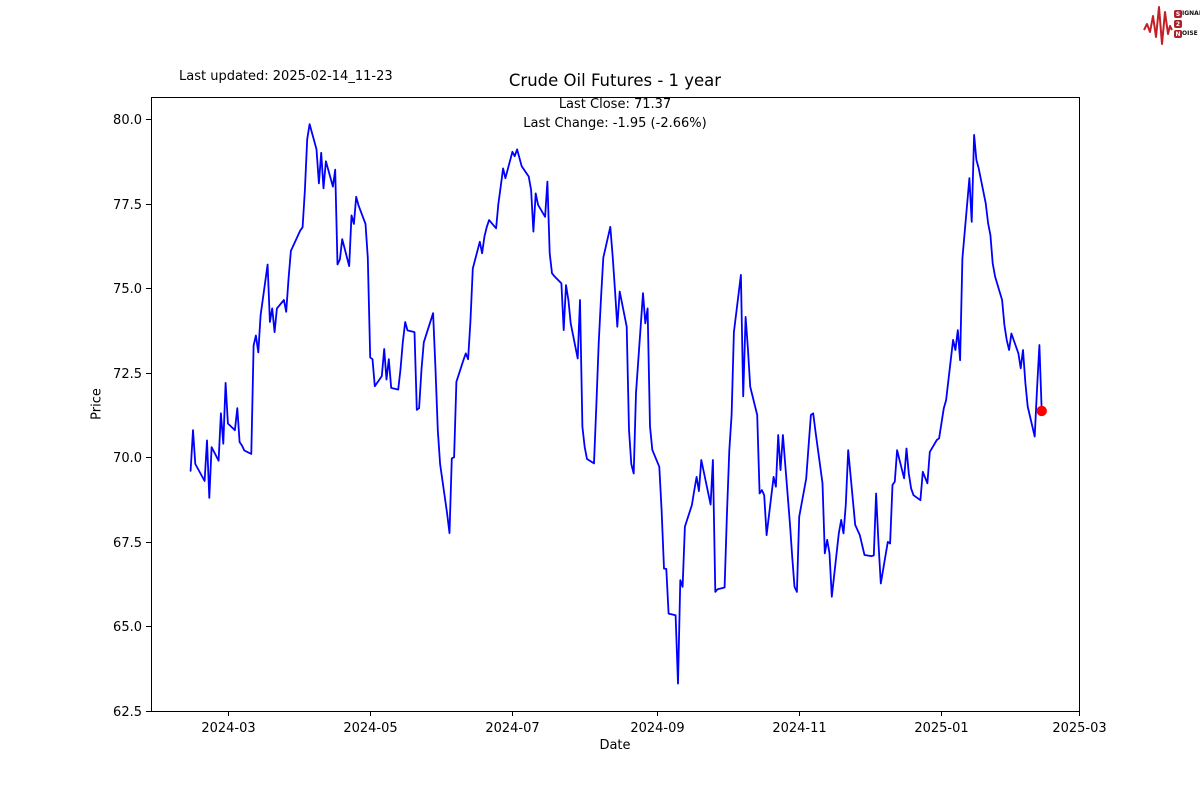 This screenshot has height=800, width=1200. I want to click on svg-text: 65.0, so click(127, 627).